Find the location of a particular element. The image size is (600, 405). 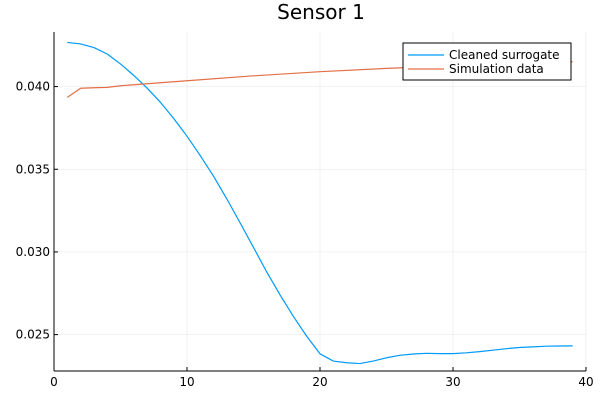

y-tick-label: 0.035 is located at coordinates (33, 169).